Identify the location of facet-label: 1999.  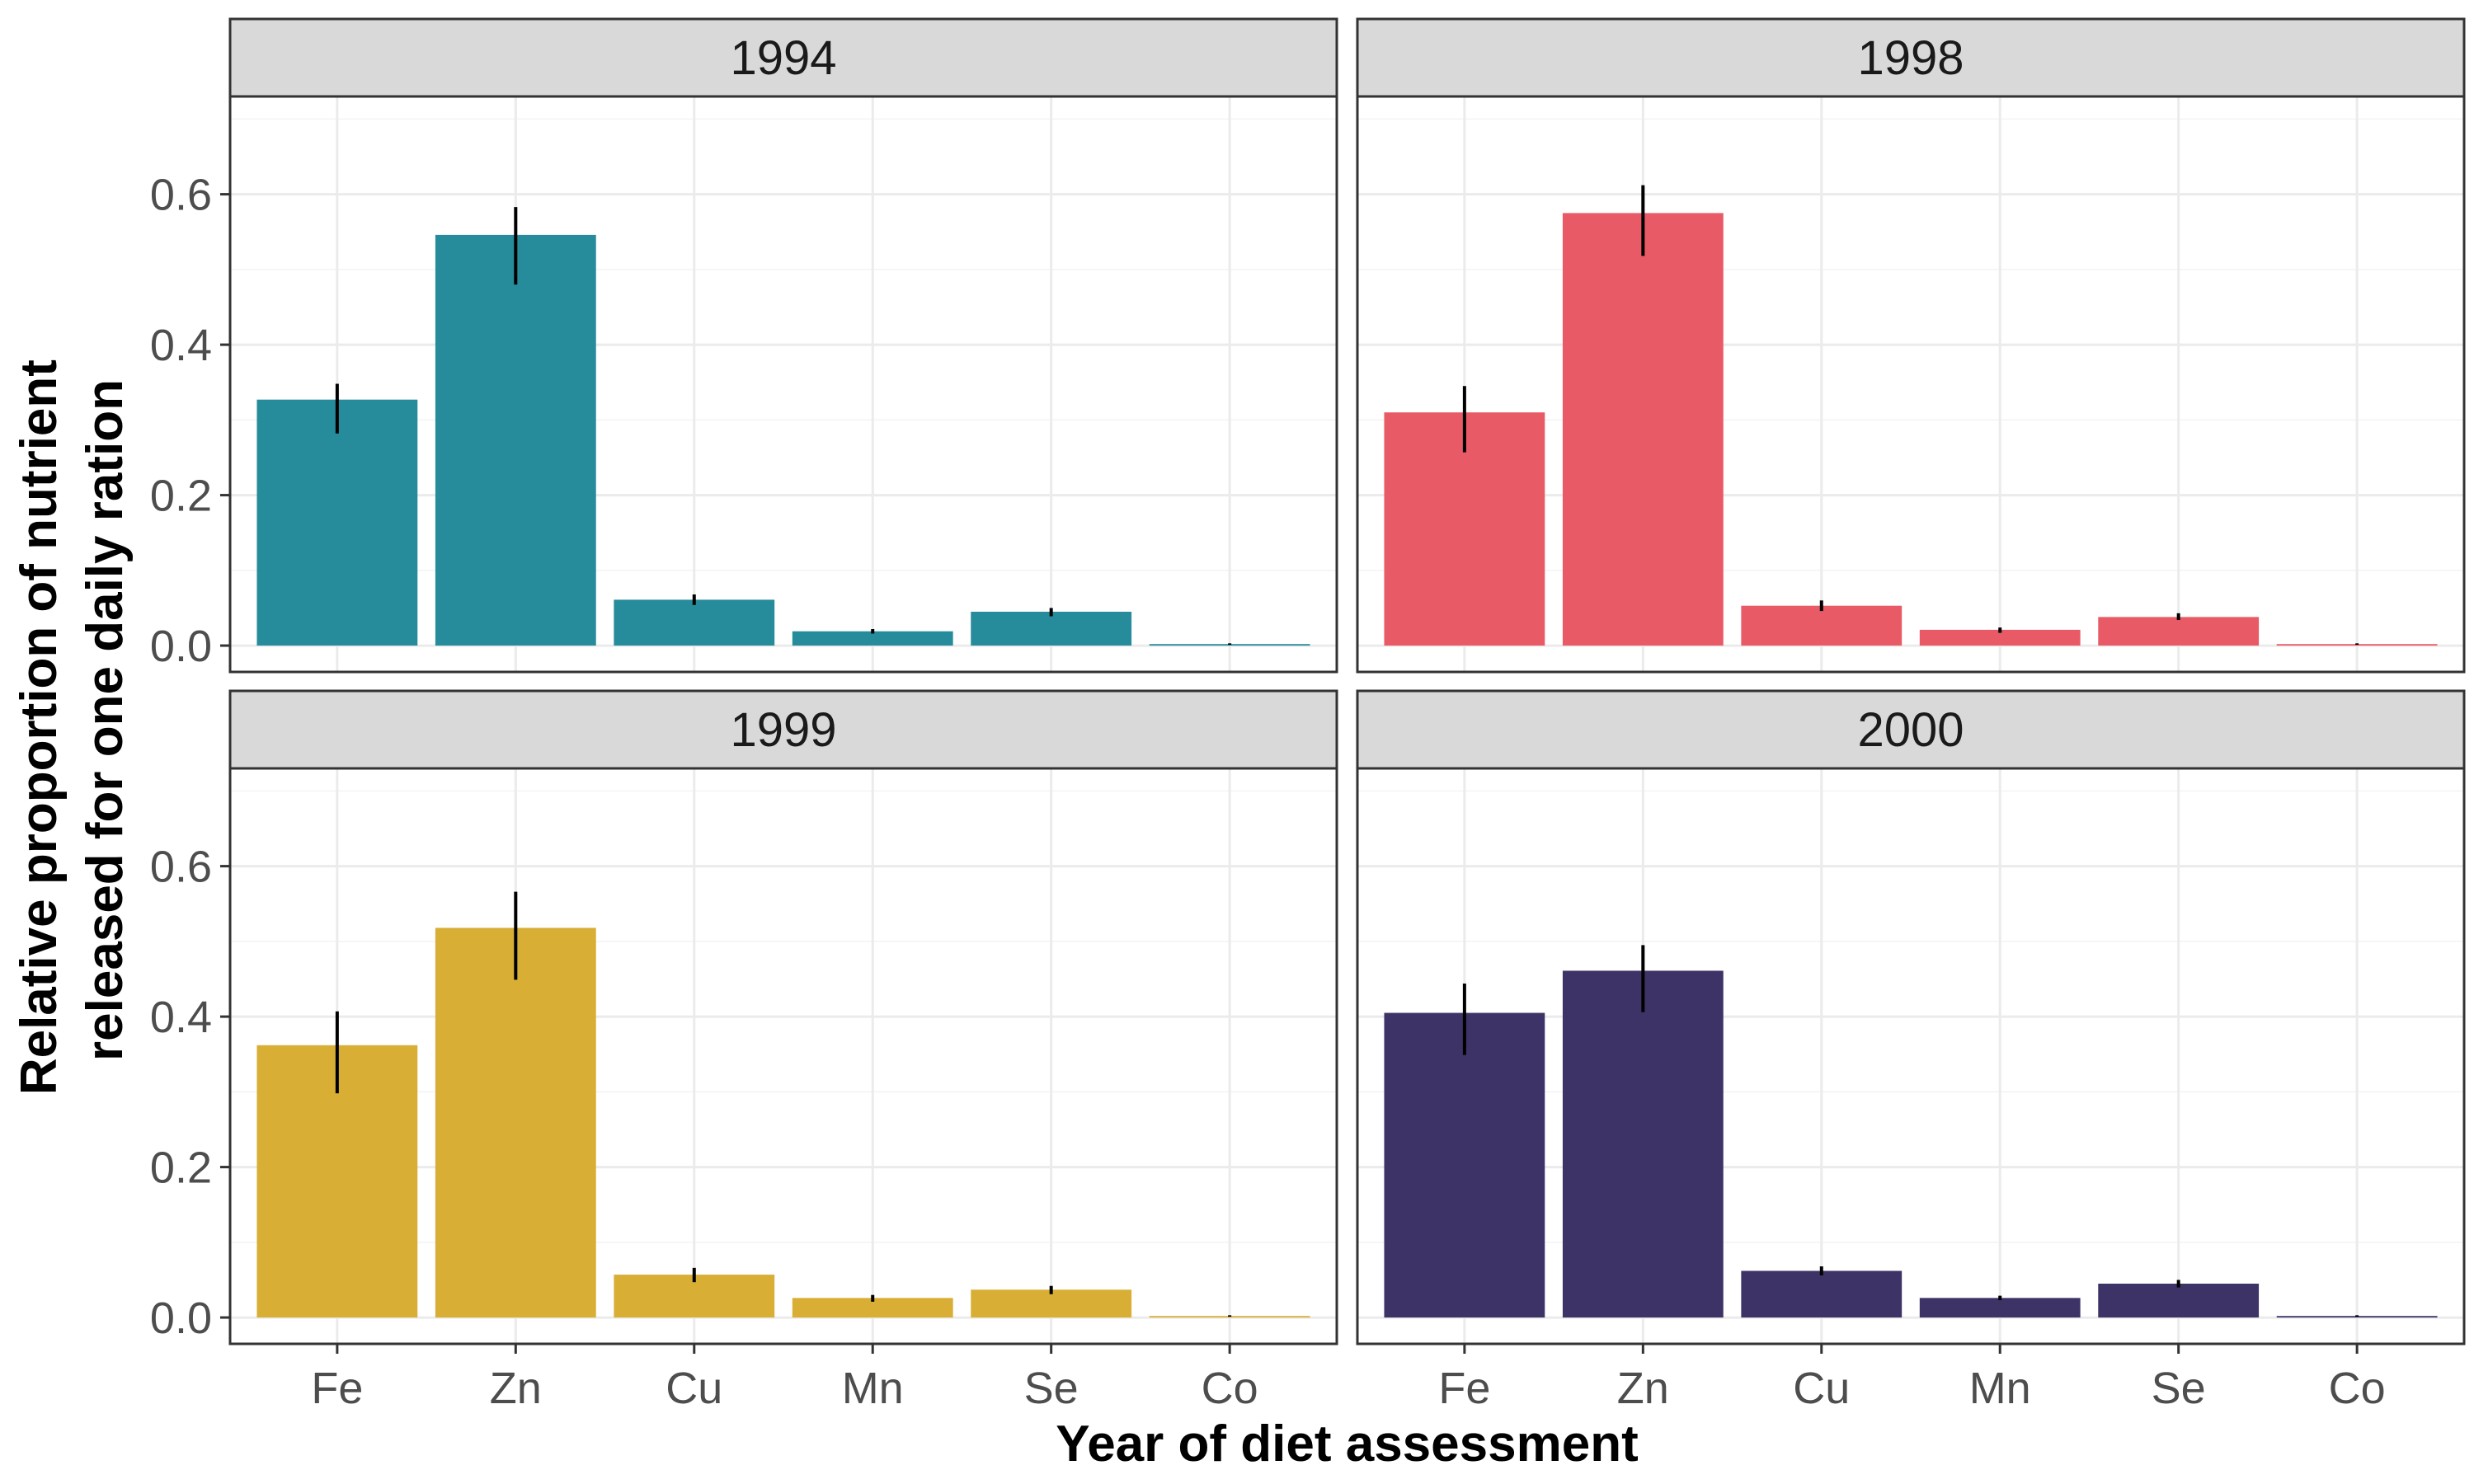
(783, 730).